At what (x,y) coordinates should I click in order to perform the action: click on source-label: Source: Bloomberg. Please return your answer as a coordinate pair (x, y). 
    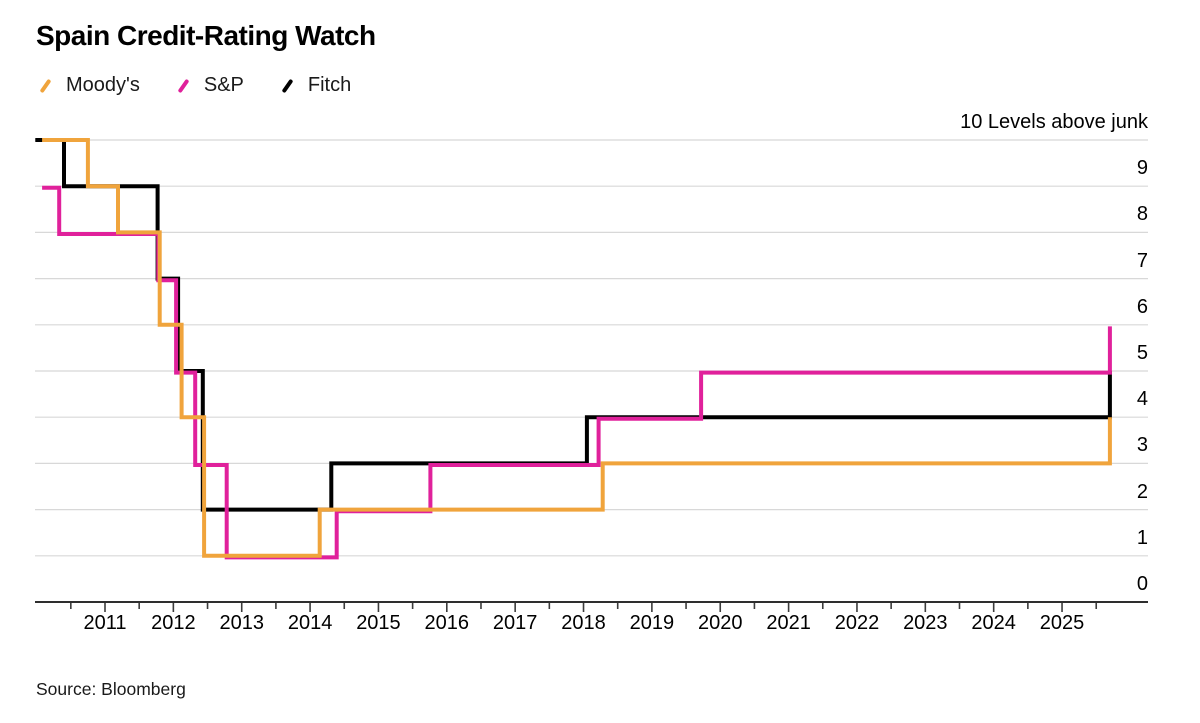
    Looking at the image, I should click on (111, 689).